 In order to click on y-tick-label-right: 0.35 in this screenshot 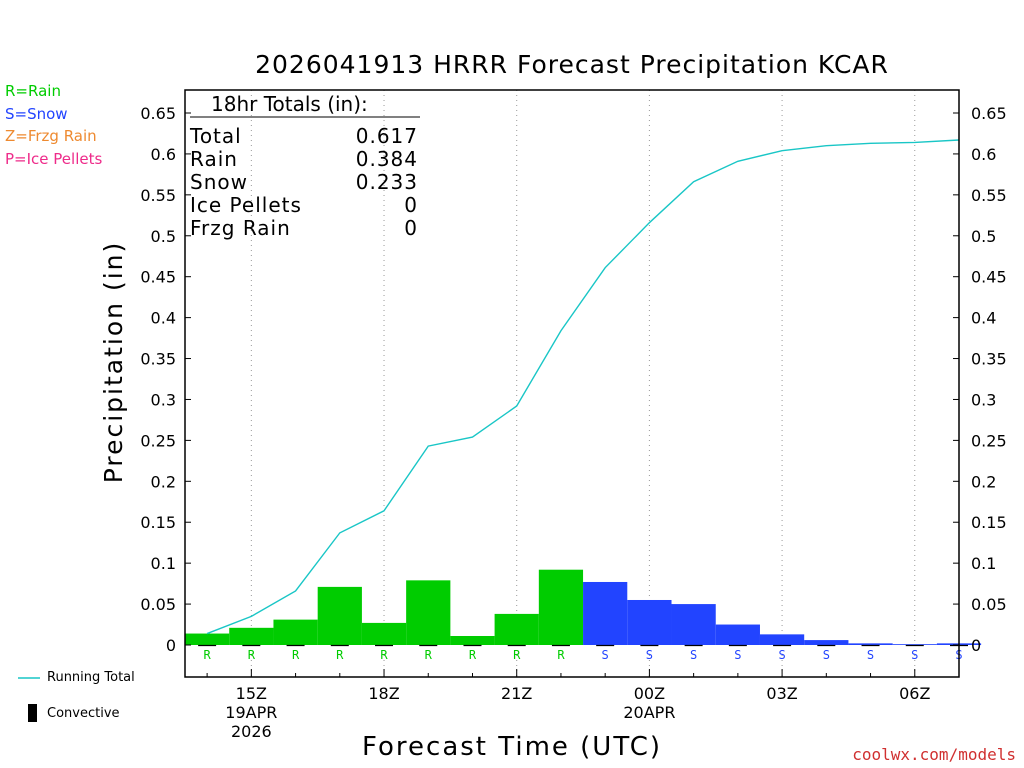, I will do `click(989, 359)`.